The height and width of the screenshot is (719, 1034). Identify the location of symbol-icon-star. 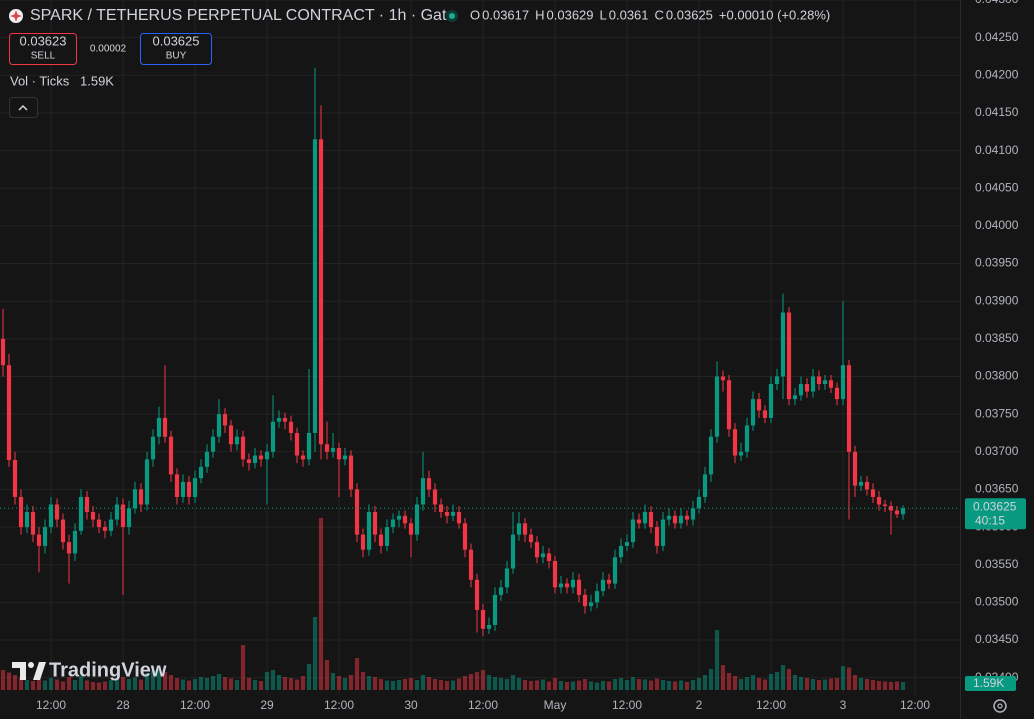
(16, 16).